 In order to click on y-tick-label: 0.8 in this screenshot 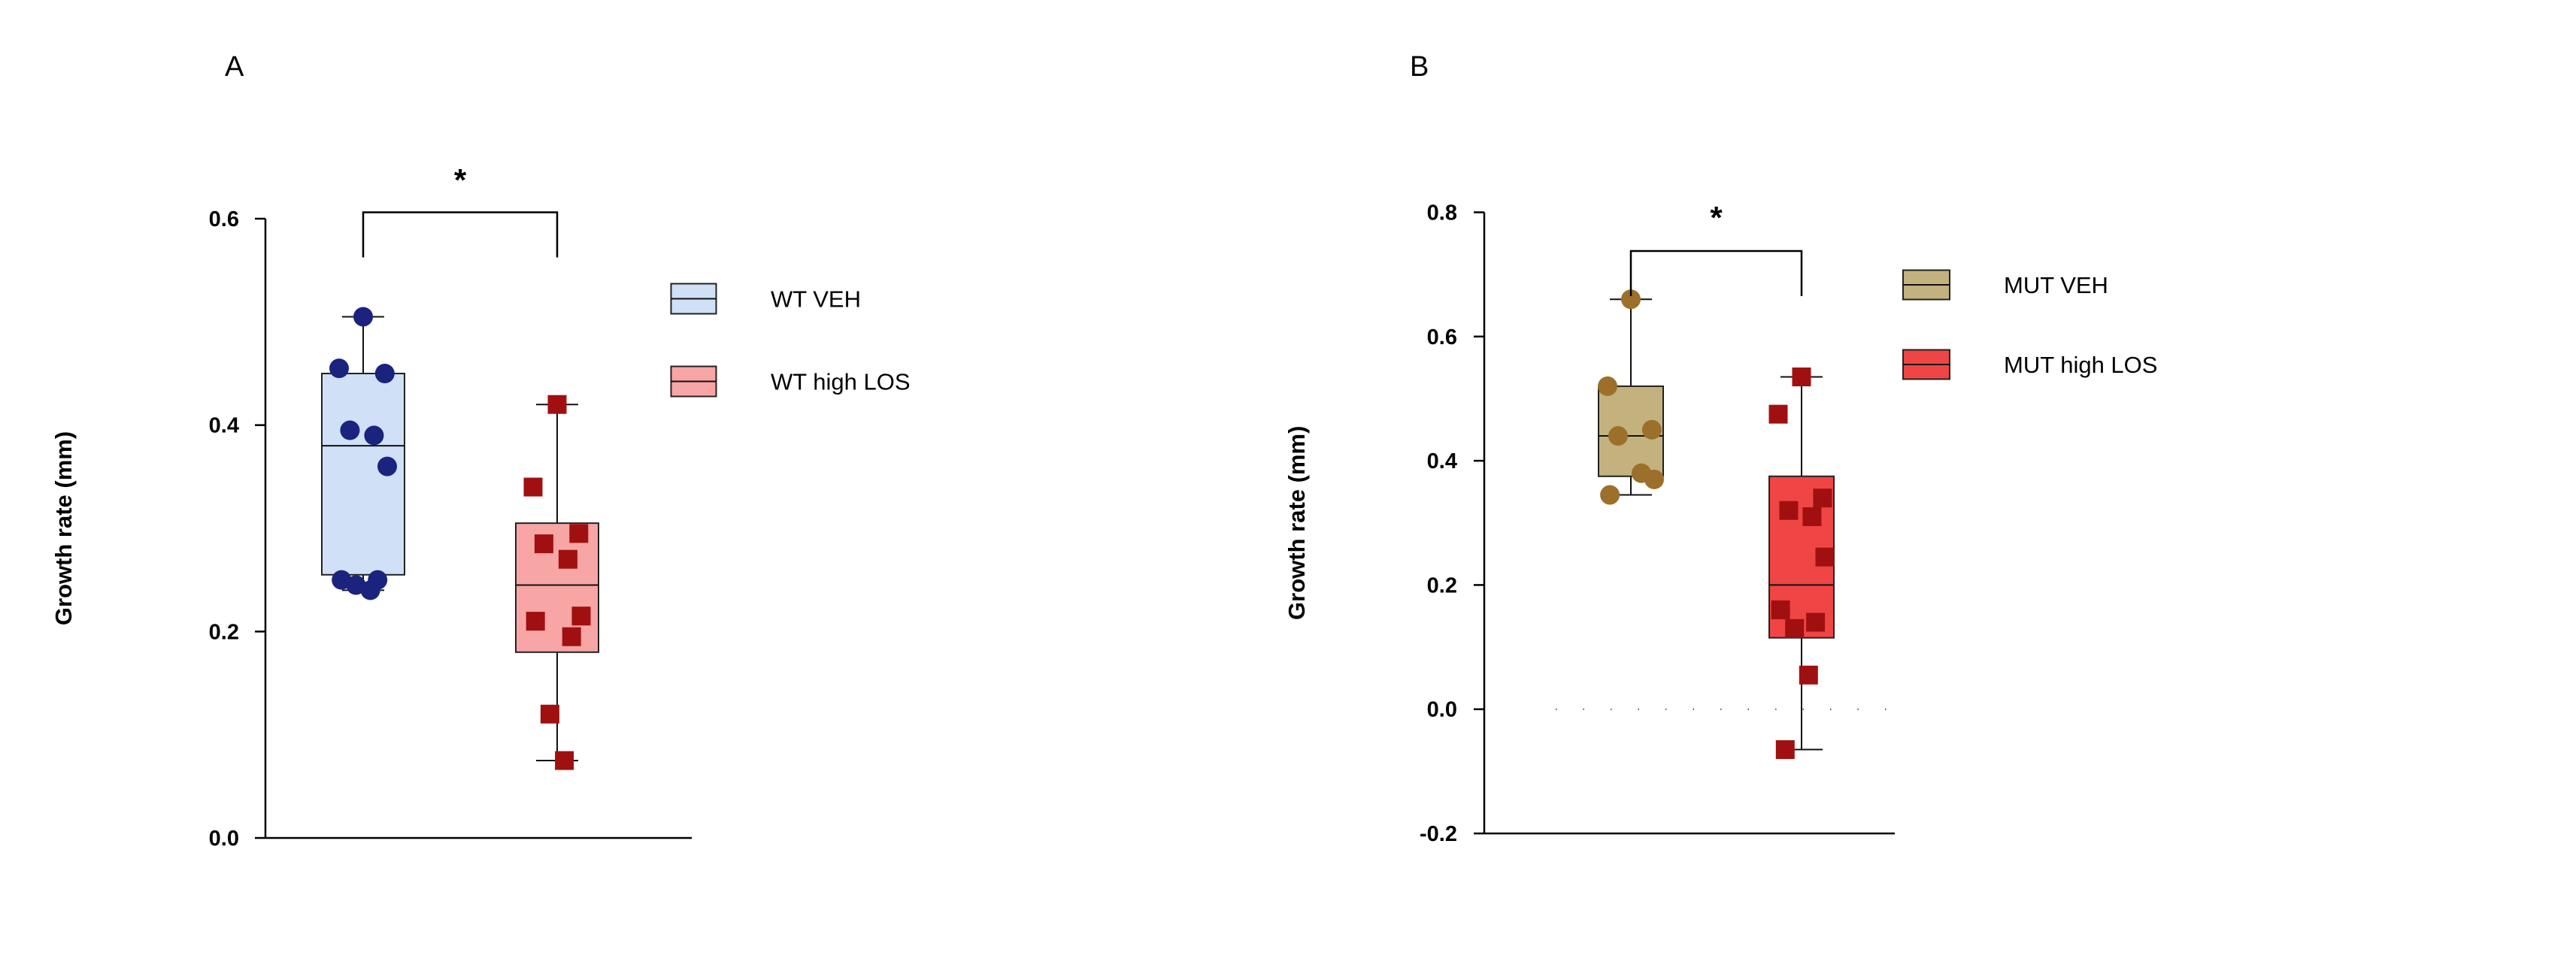, I will do `click(1442, 213)`.